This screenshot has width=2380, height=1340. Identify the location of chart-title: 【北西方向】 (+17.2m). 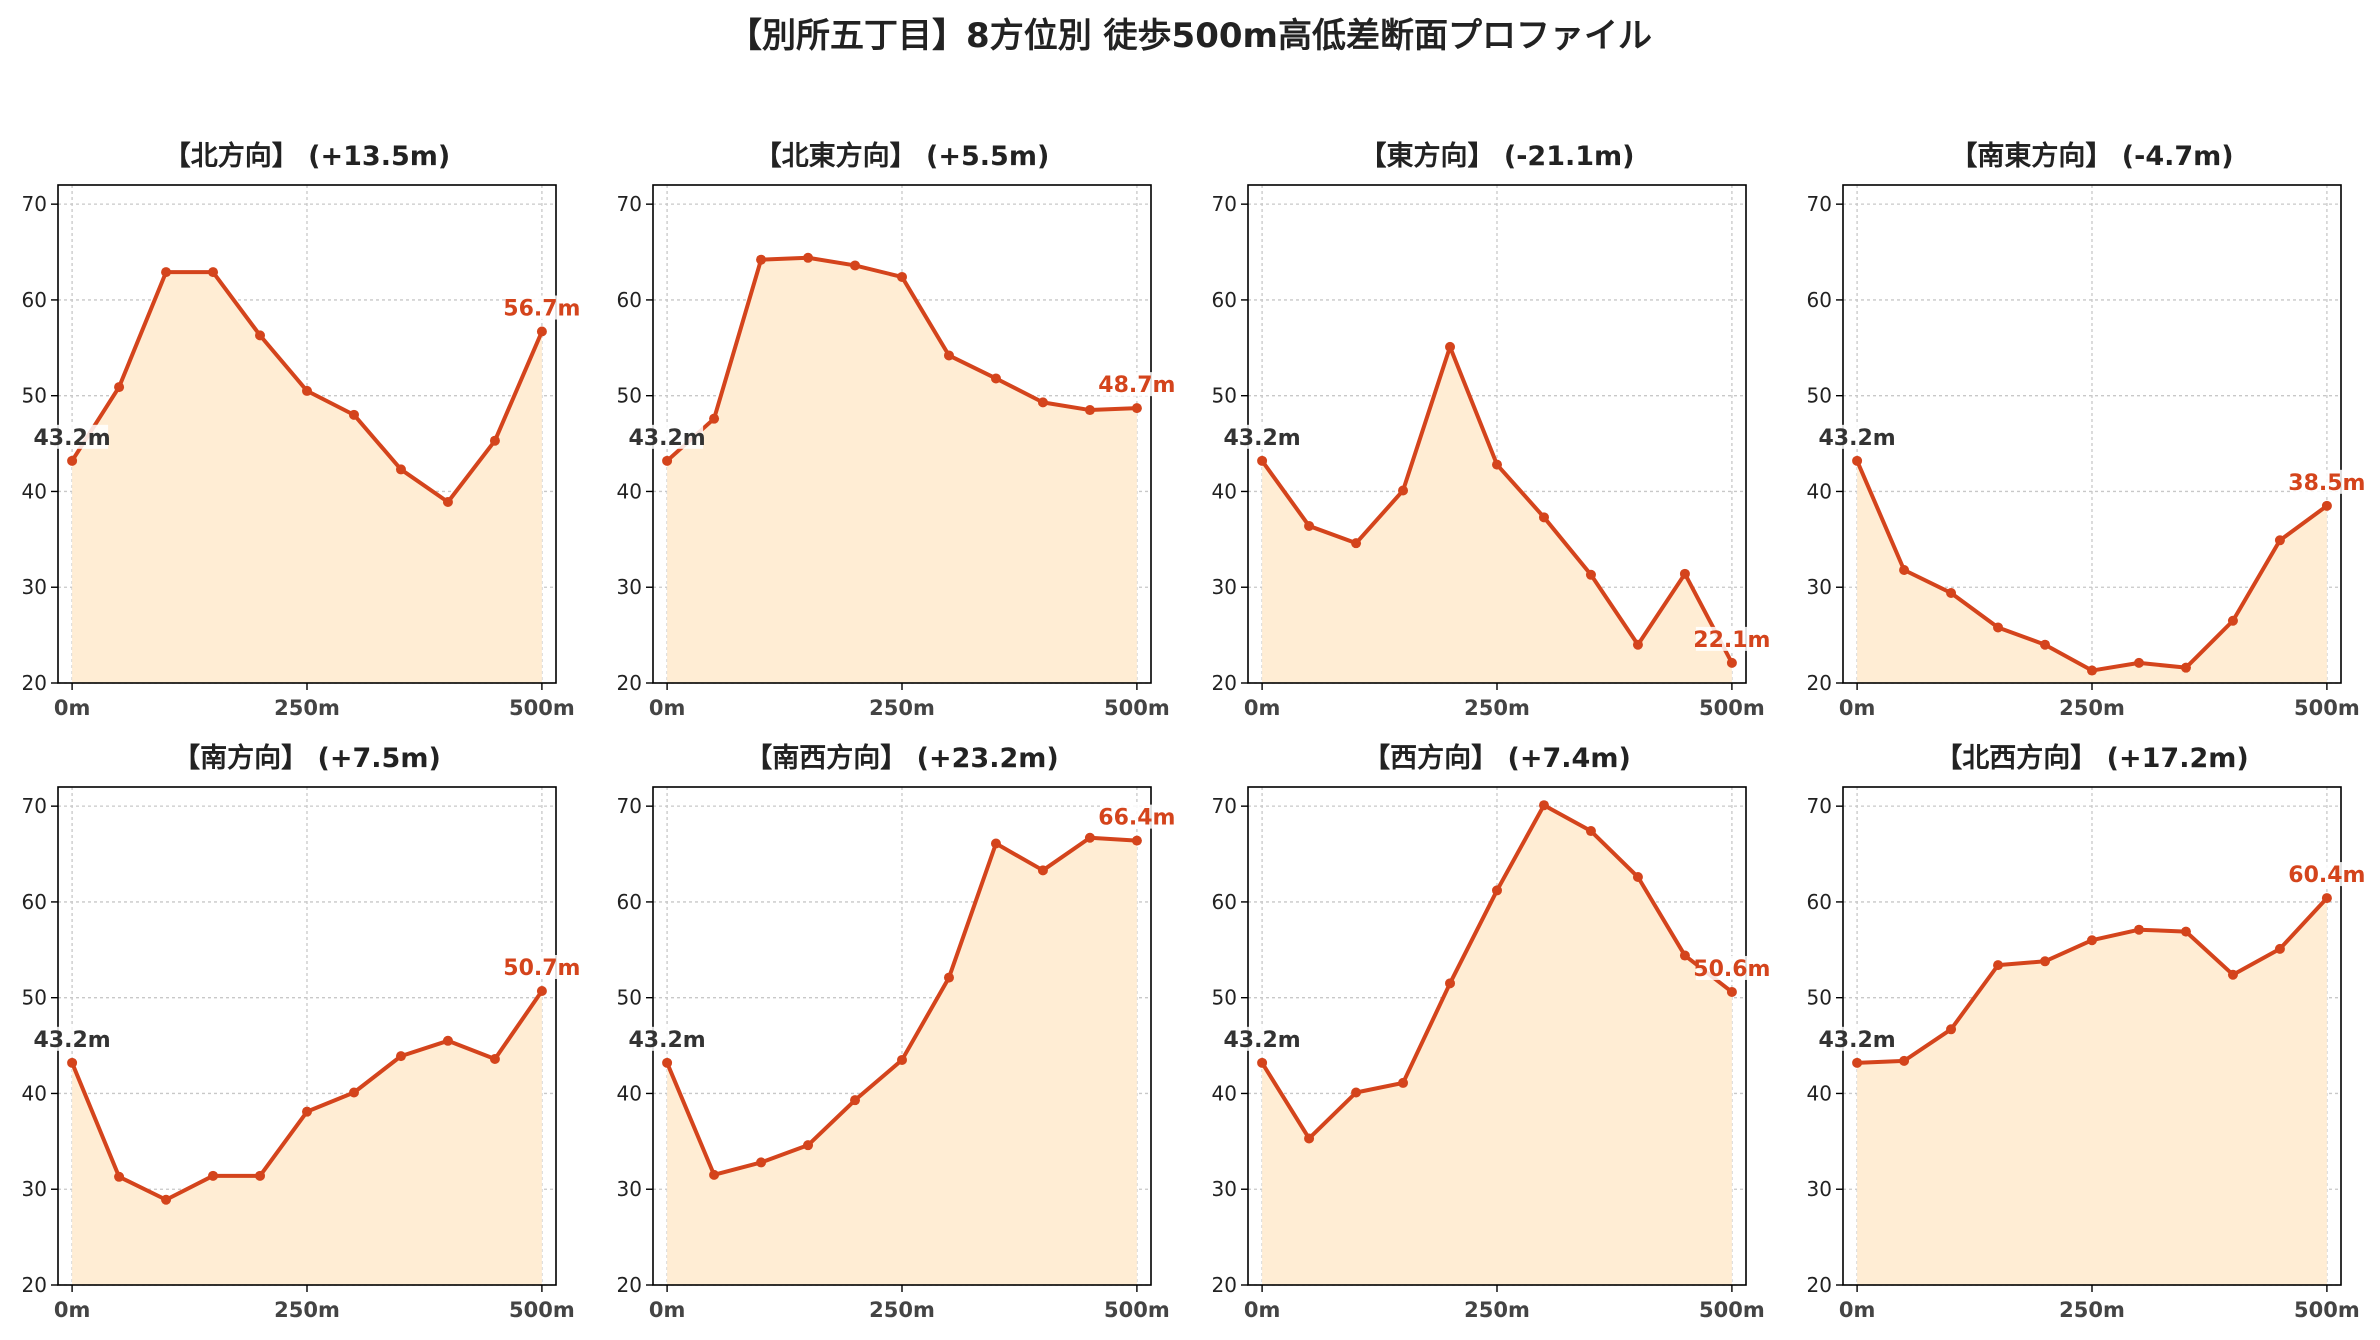
(2091, 758).